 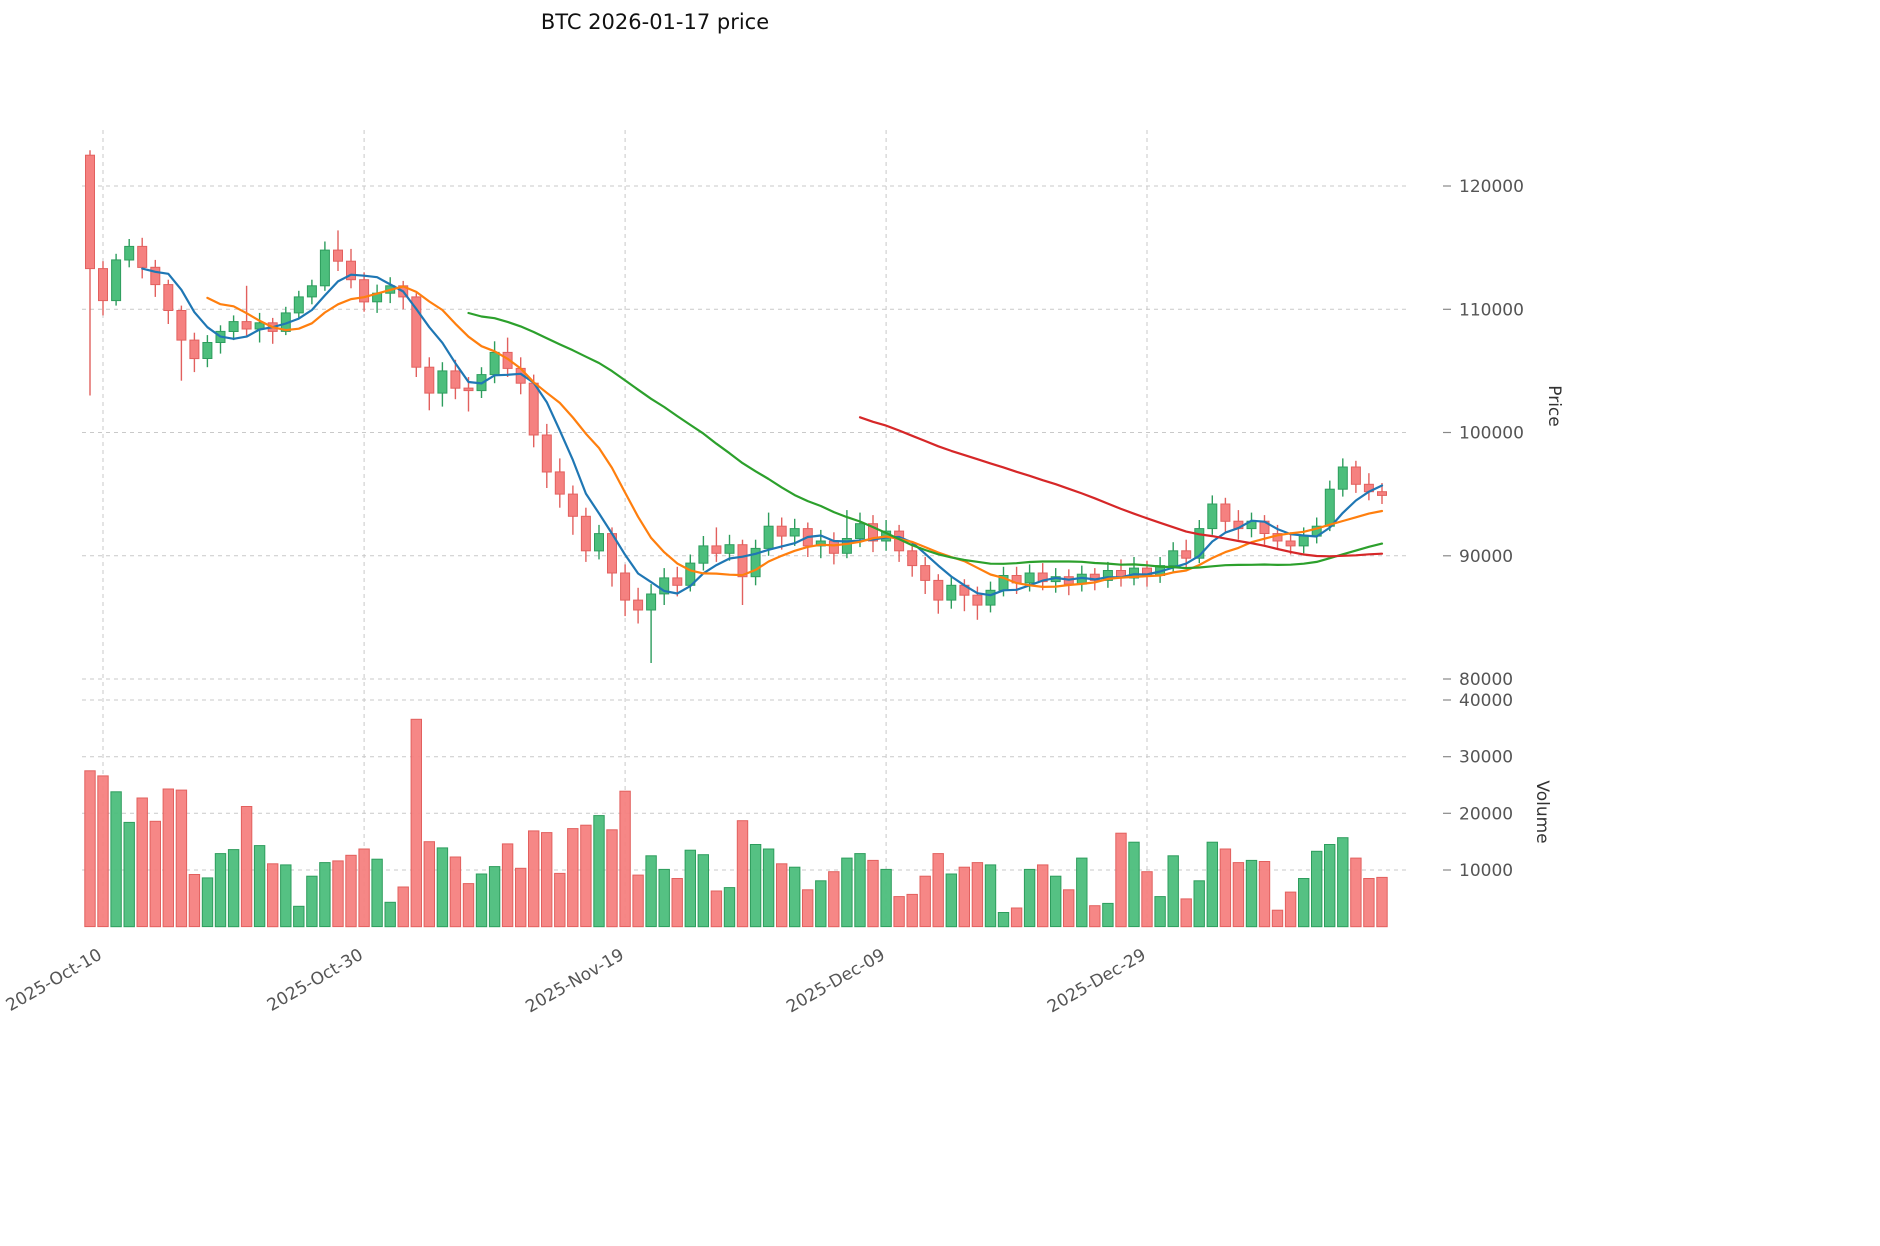 I want to click on date-tick-label: 2025-Oct-30, so click(x=315, y=980).